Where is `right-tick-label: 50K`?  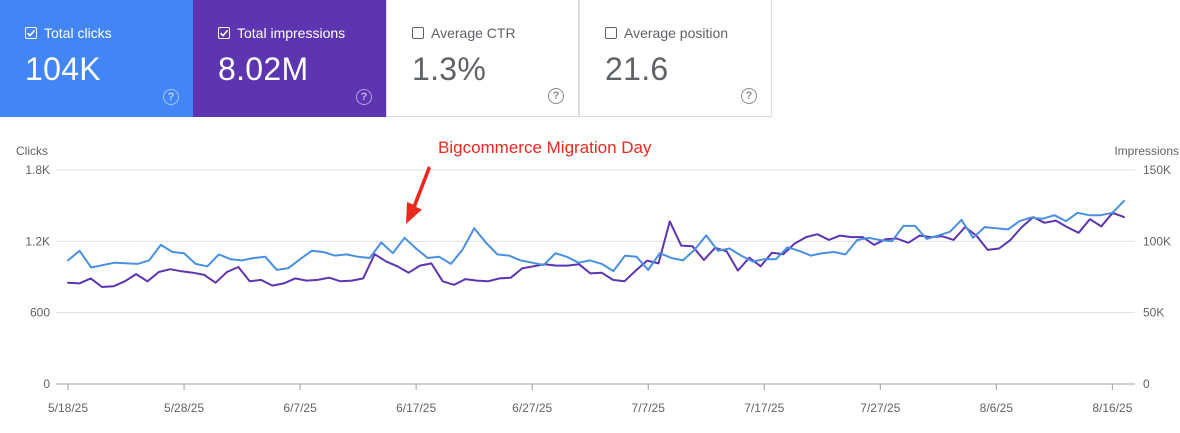 right-tick-label: 50K is located at coordinates (1153, 313).